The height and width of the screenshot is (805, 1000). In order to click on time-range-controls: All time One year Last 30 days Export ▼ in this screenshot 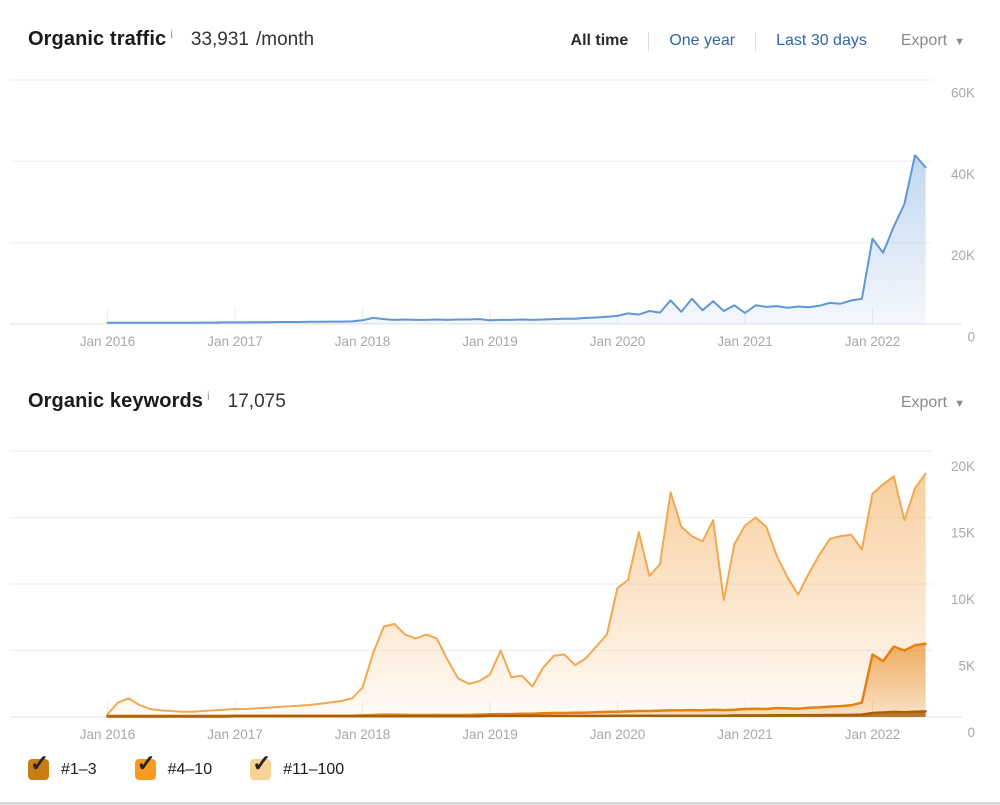, I will do `click(767, 41)`.